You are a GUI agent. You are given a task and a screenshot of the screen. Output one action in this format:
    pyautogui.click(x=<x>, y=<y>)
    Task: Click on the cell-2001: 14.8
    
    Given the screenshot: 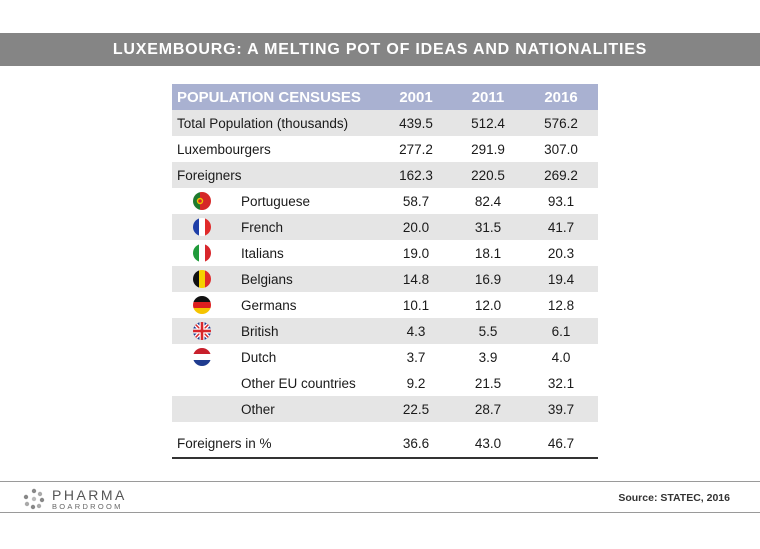 What is the action you would take?
    pyautogui.click(x=416, y=279)
    